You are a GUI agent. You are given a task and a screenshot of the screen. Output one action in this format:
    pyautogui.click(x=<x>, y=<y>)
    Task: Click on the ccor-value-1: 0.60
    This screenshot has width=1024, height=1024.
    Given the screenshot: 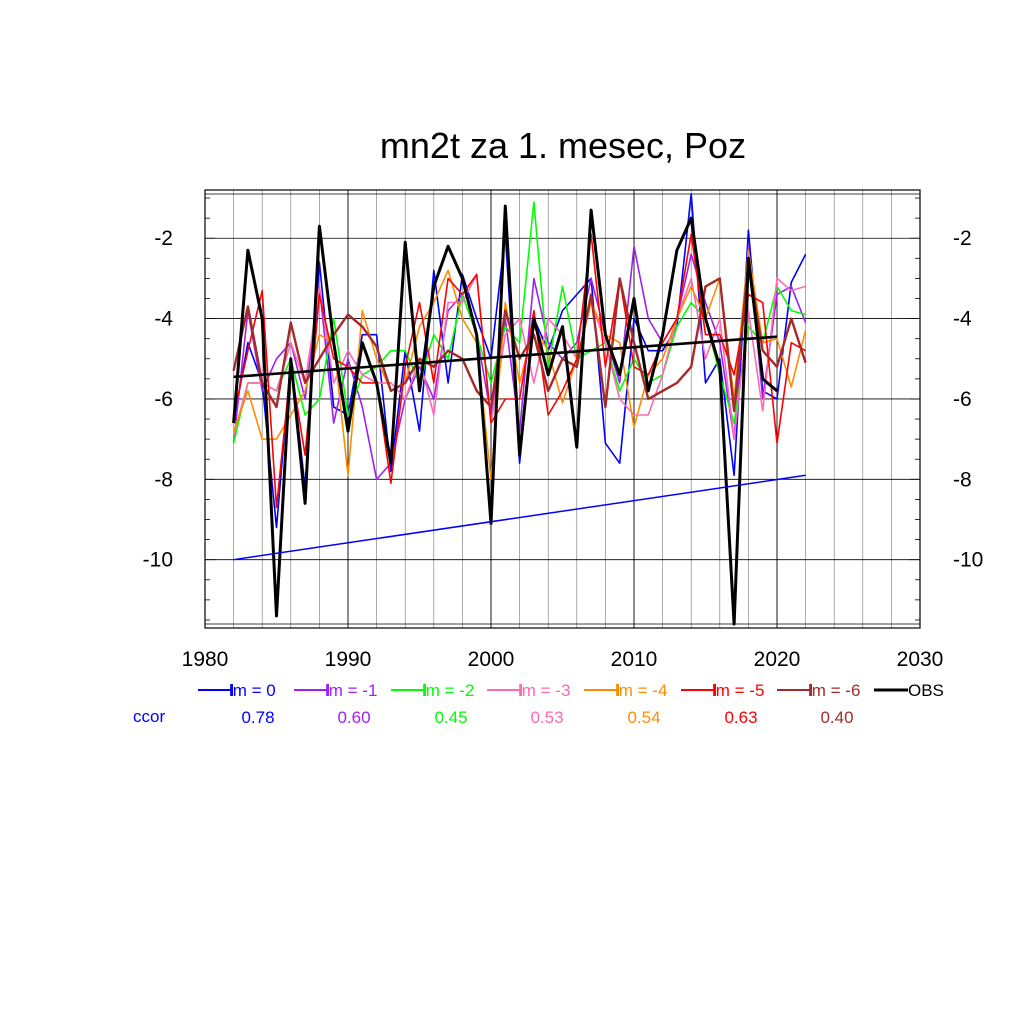 What is the action you would take?
    pyautogui.click(x=353, y=717)
    